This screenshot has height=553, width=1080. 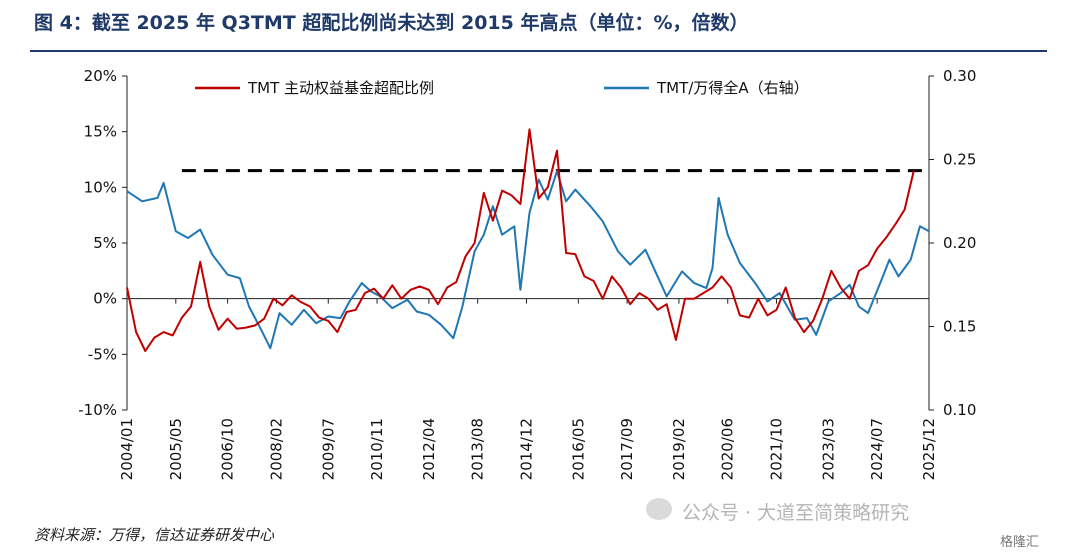 I want to click on source-note: 资料来源：万得，信达证券研发中心, so click(x=154, y=535).